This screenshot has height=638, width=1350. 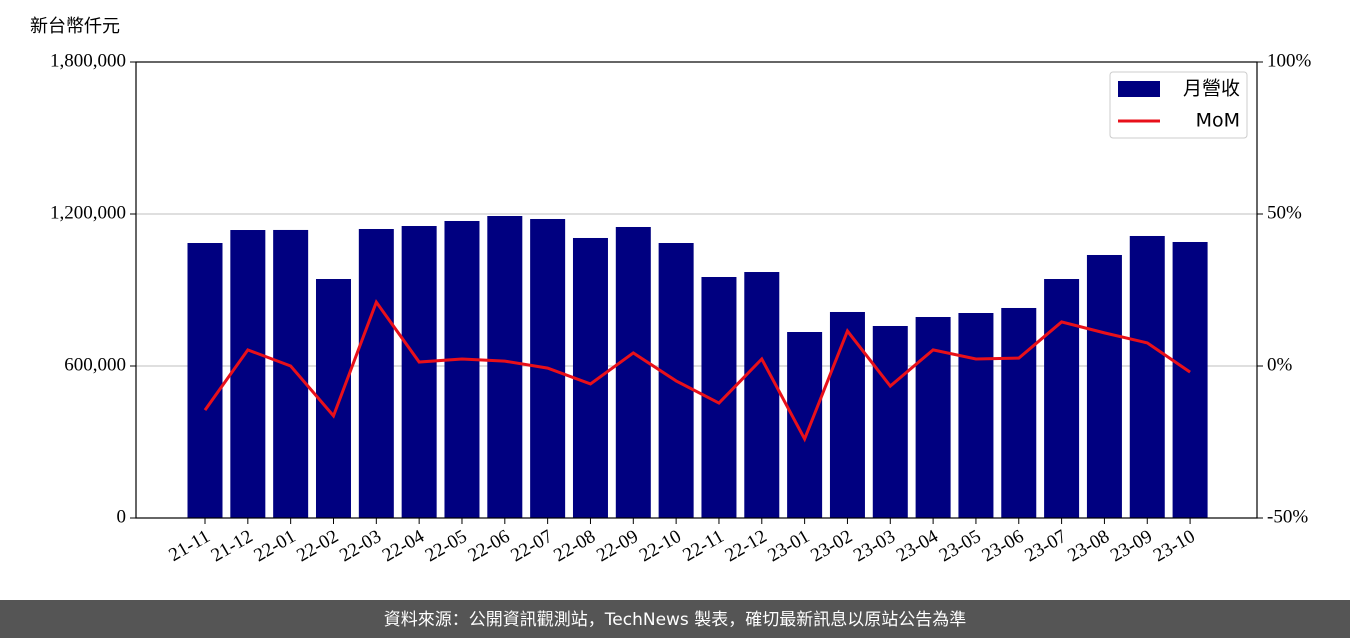 I want to click on y2-tick-label: 0%, so click(x=1280, y=364).